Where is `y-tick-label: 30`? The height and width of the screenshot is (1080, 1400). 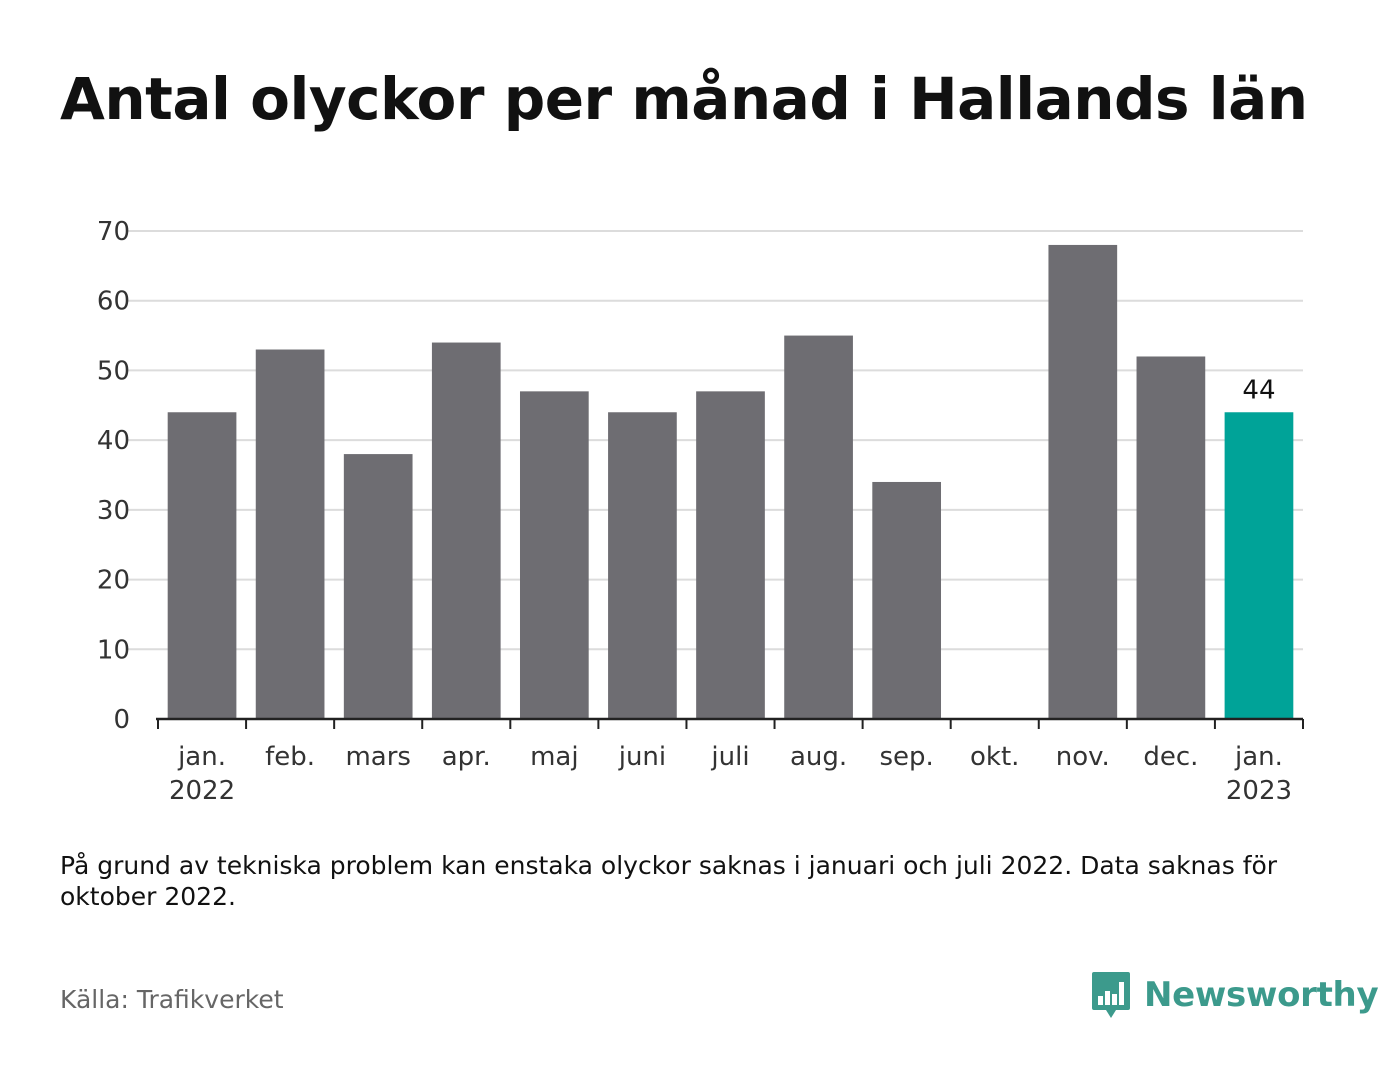
y-tick-label: 30 is located at coordinates (113, 511).